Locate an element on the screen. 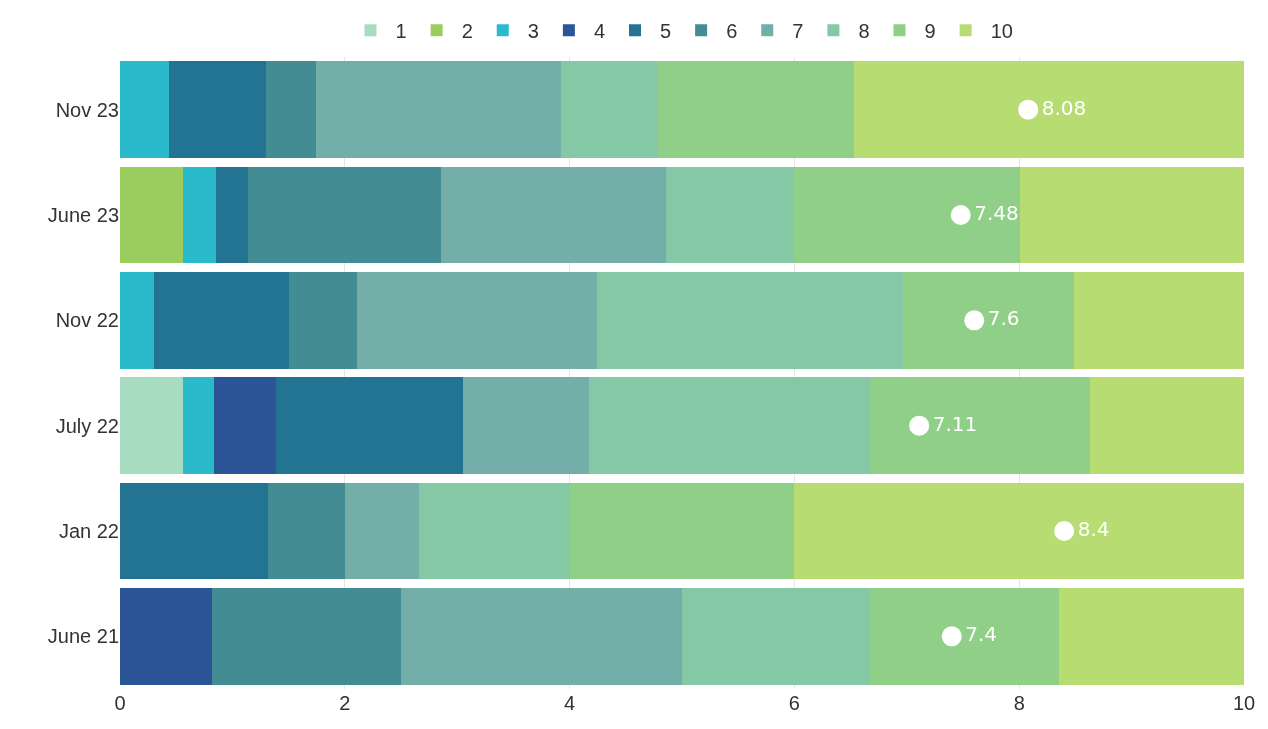  data-label: 7.6 is located at coordinates (1003, 318).